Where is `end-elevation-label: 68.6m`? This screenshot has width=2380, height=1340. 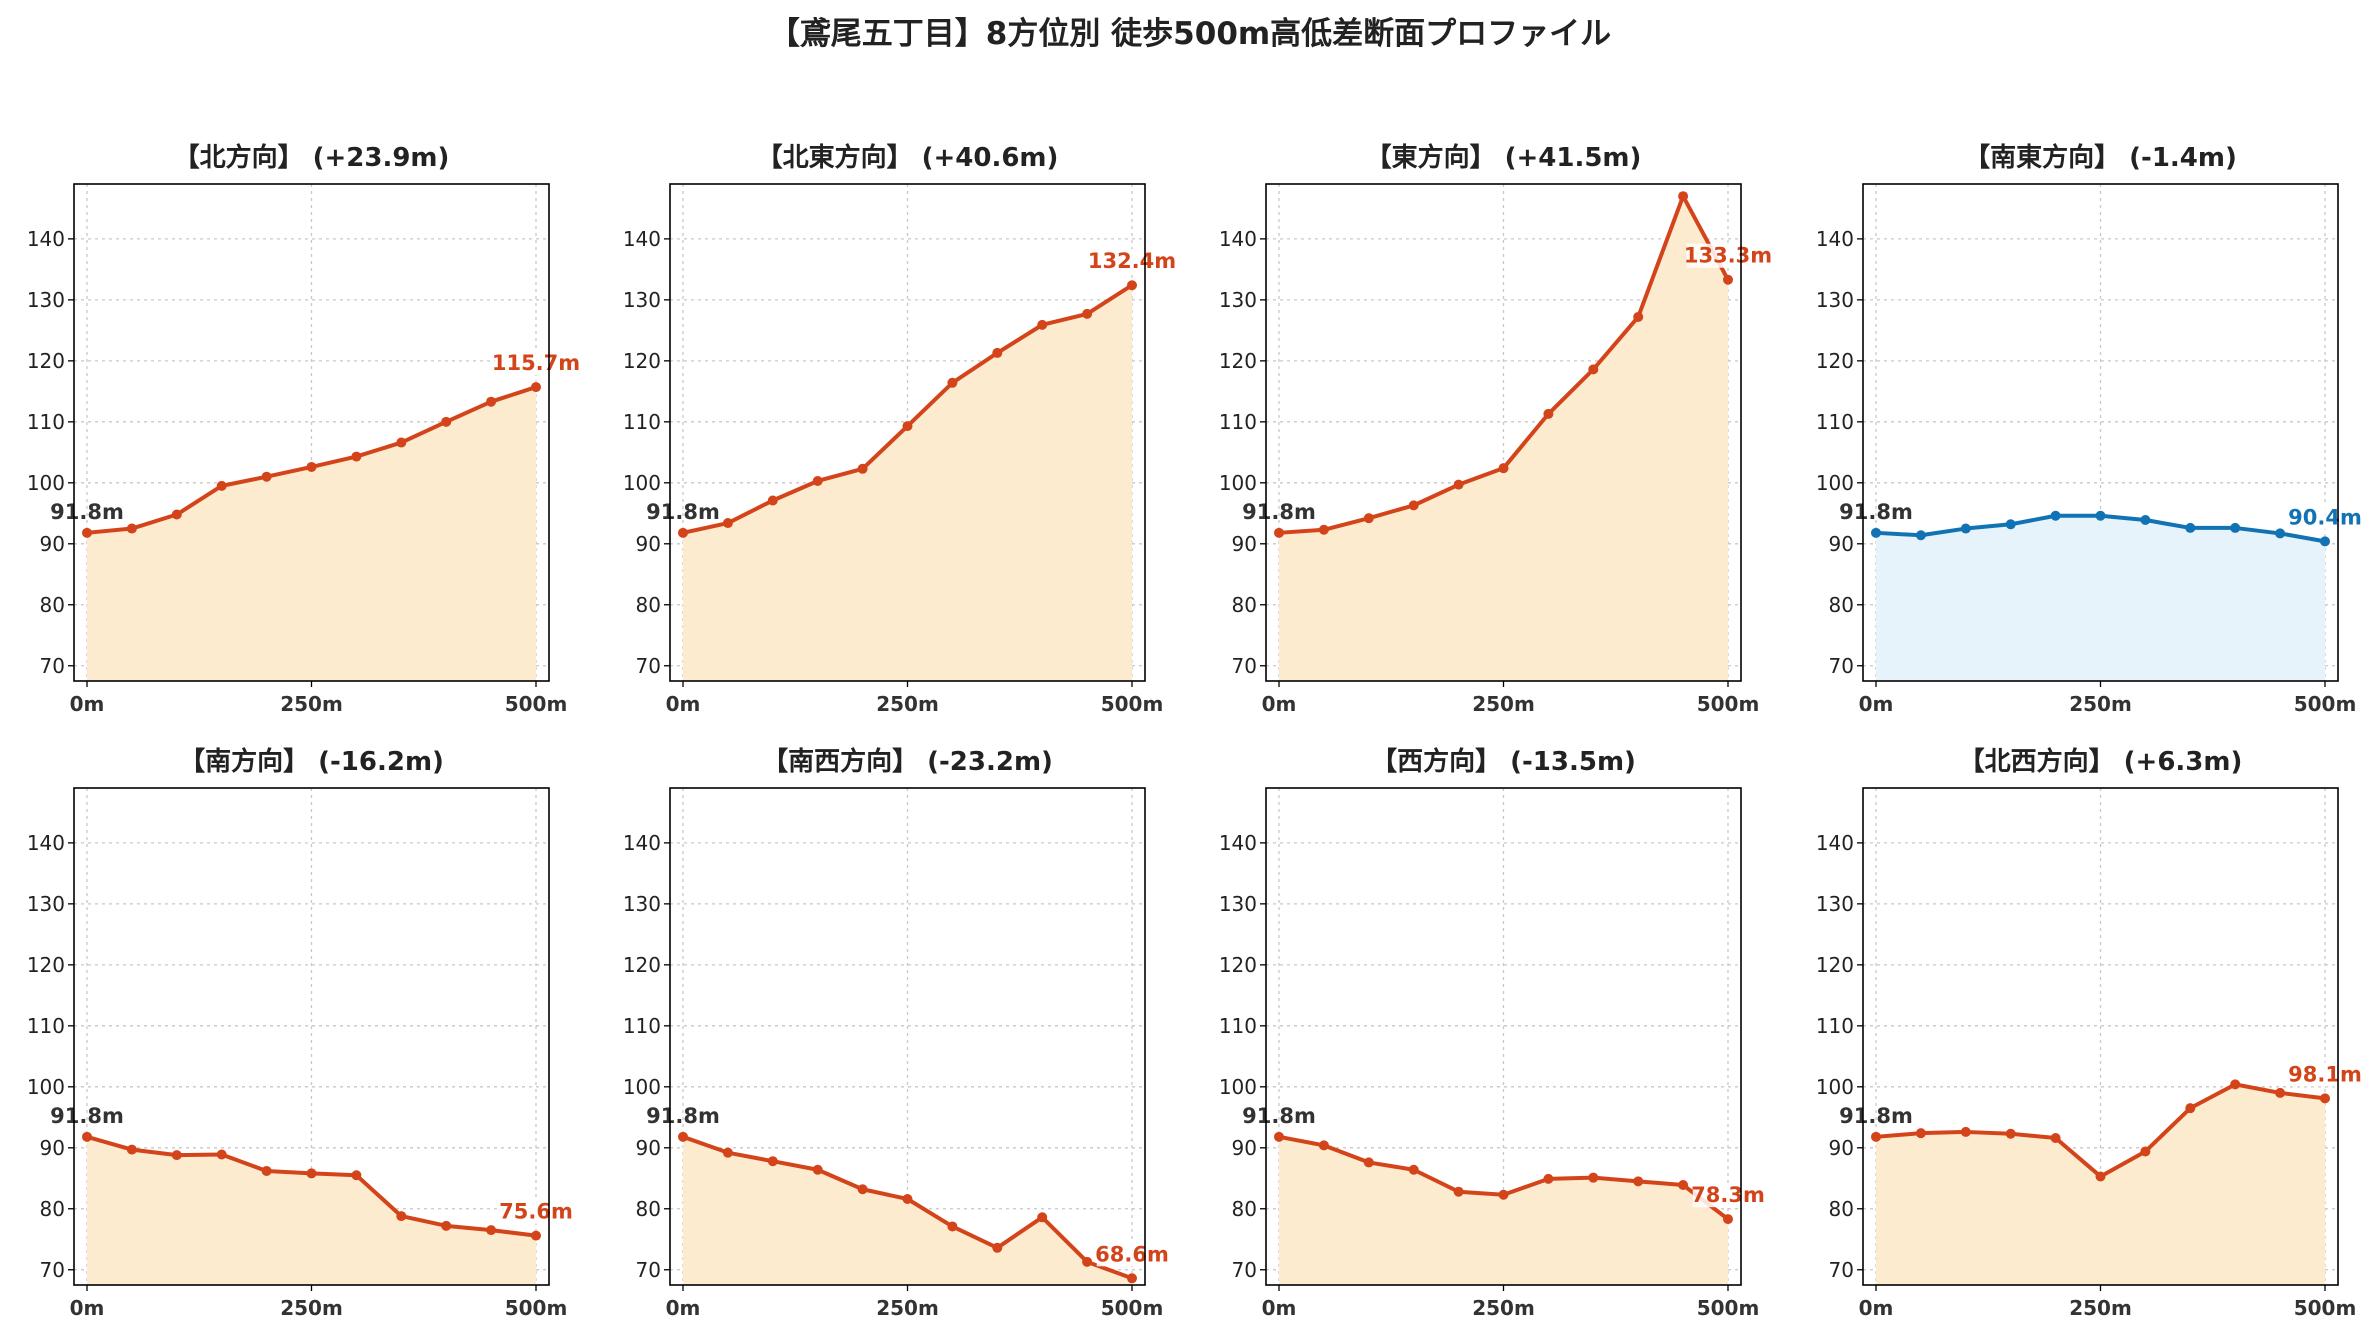
end-elevation-label: 68.6m is located at coordinates (1132, 1254).